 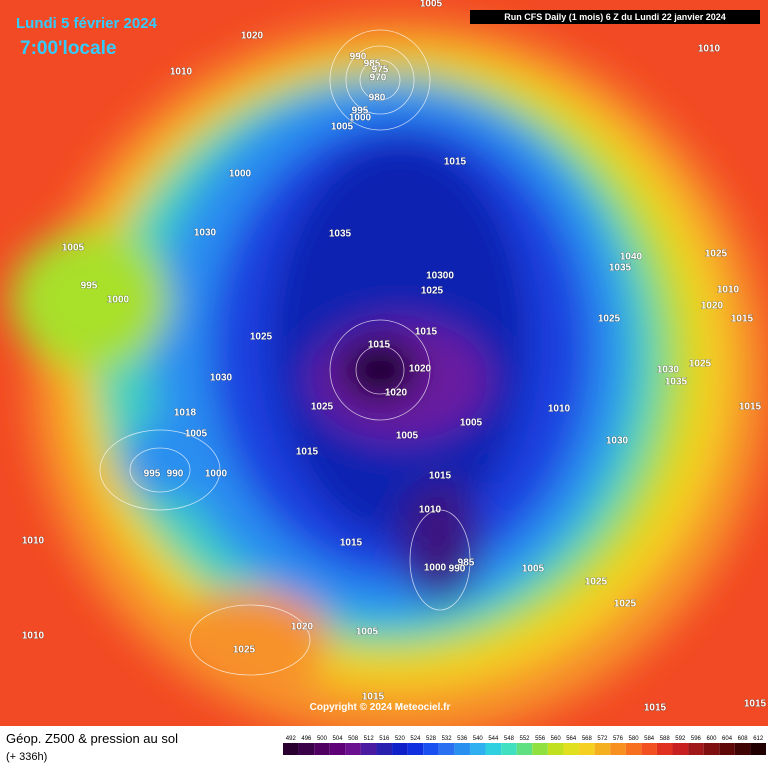 I want to click on time: 7:00'locale, so click(x=68, y=48).